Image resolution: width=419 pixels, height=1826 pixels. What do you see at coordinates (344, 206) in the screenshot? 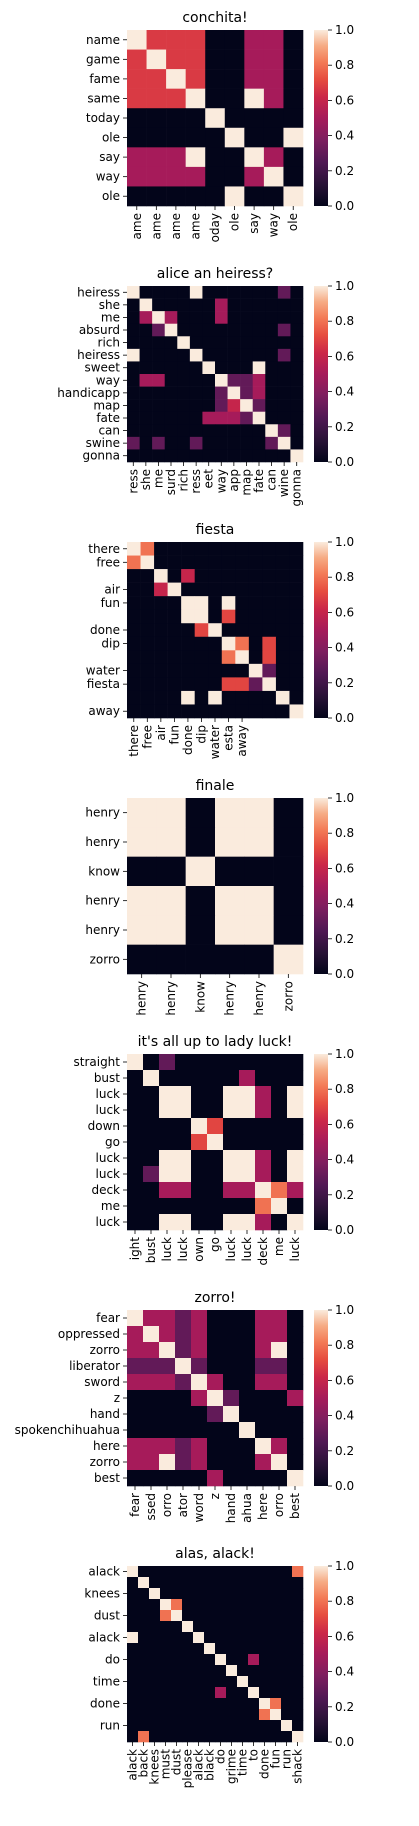
I see `colorbar-tick-label: 0.0` at bounding box center [344, 206].